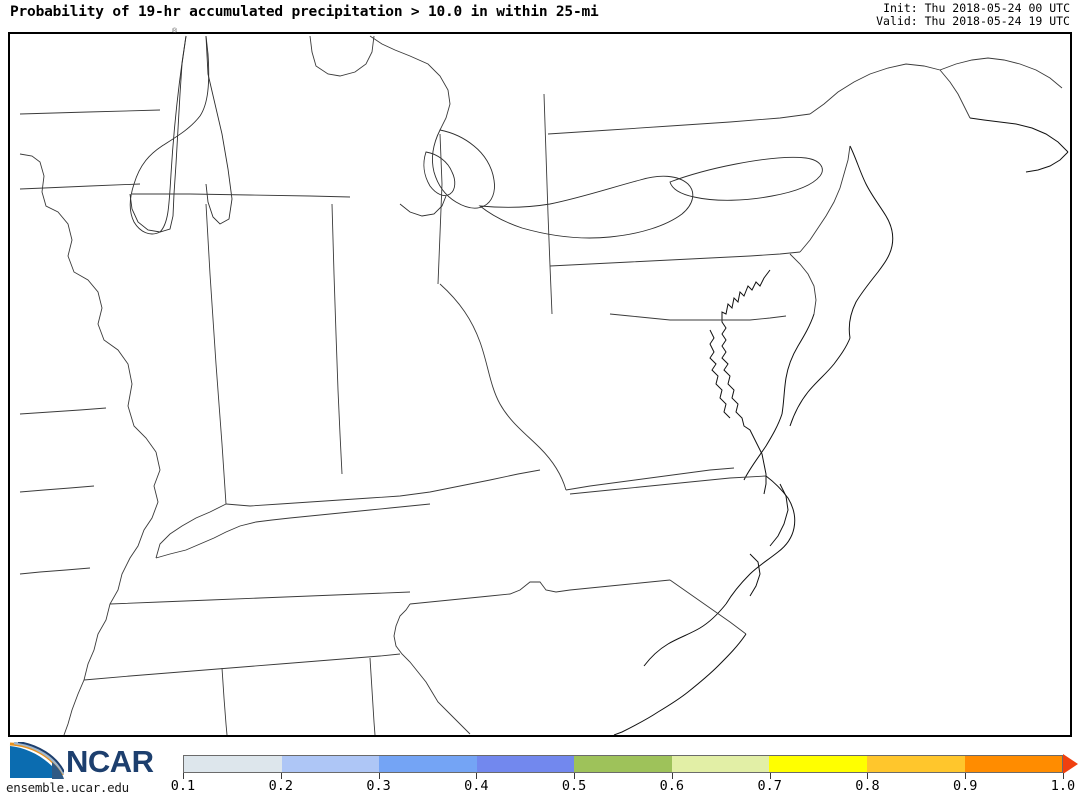 The image size is (1080, 800). Describe the element at coordinates (769, 786) in the screenshot. I see `colorbar-tick-label: 0.7` at that location.